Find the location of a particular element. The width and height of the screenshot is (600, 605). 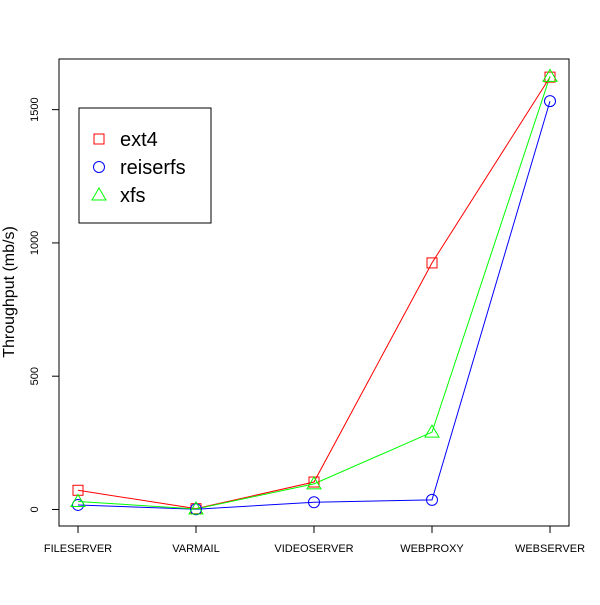

y-tick-label: 500 is located at coordinates (35, 376).